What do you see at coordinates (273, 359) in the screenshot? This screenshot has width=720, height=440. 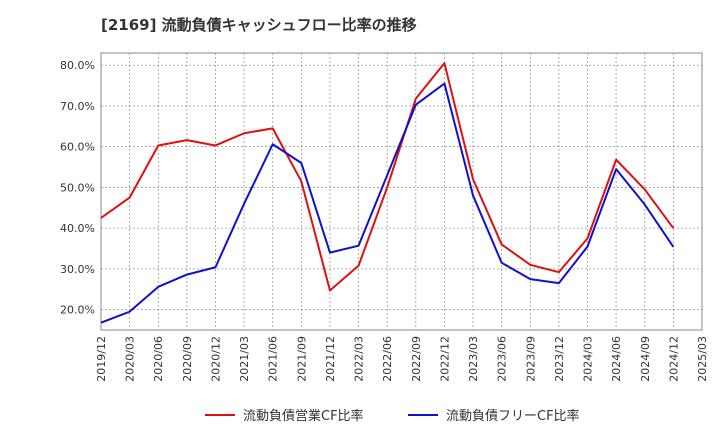 I see `x-tick-label: 2021/06` at bounding box center [273, 359].